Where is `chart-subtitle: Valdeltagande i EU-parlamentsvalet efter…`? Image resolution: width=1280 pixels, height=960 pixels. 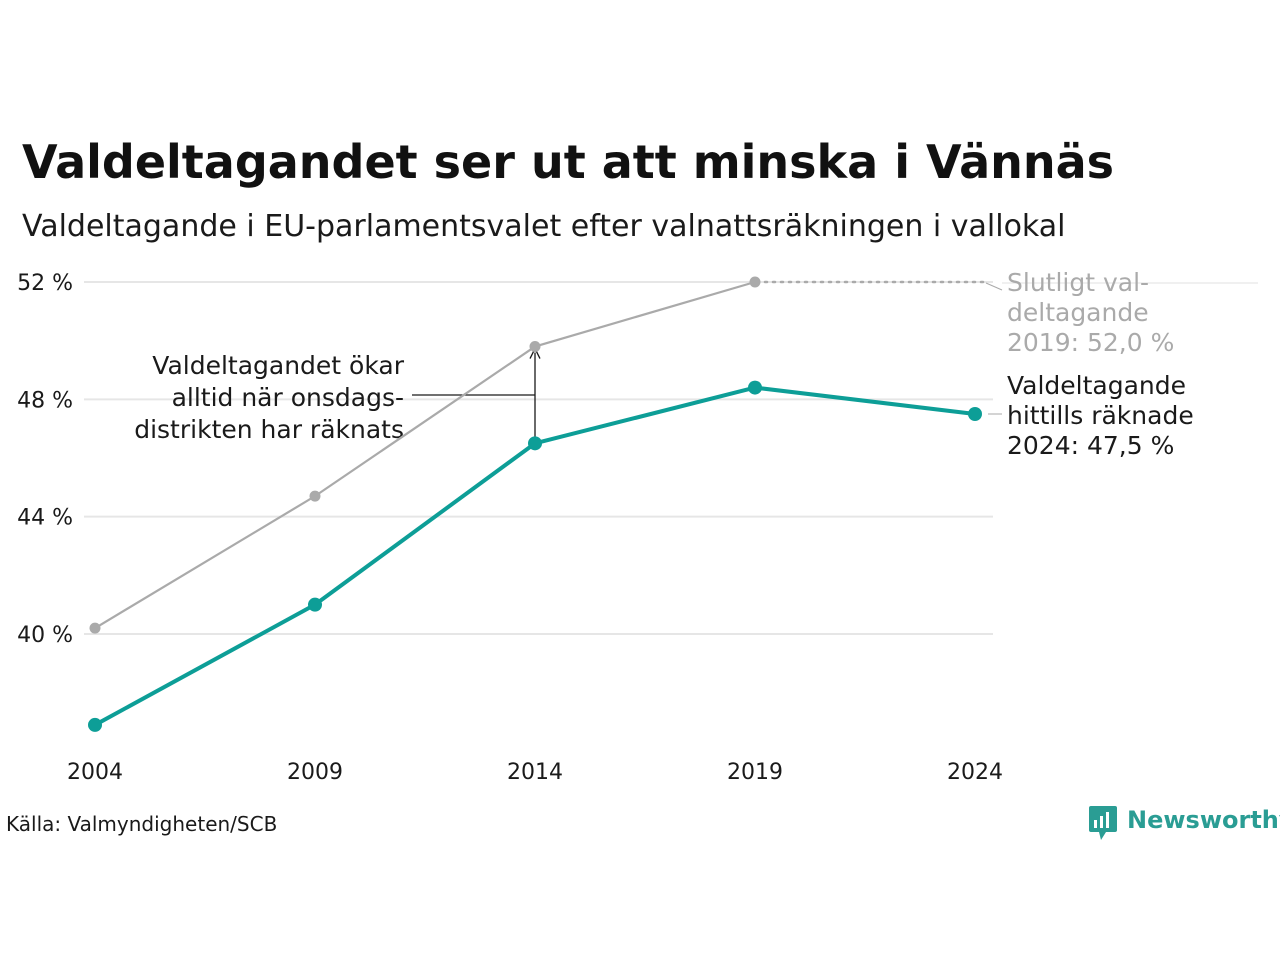 chart-subtitle: Valdeltagande i EU-parlamentsvalet efter… is located at coordinates (543, 226).